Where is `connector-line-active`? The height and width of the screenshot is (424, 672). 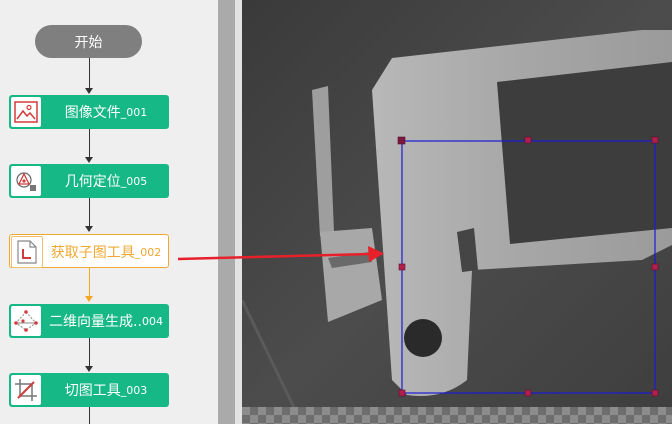 connector-line-active is located at coordinates (89, 282).